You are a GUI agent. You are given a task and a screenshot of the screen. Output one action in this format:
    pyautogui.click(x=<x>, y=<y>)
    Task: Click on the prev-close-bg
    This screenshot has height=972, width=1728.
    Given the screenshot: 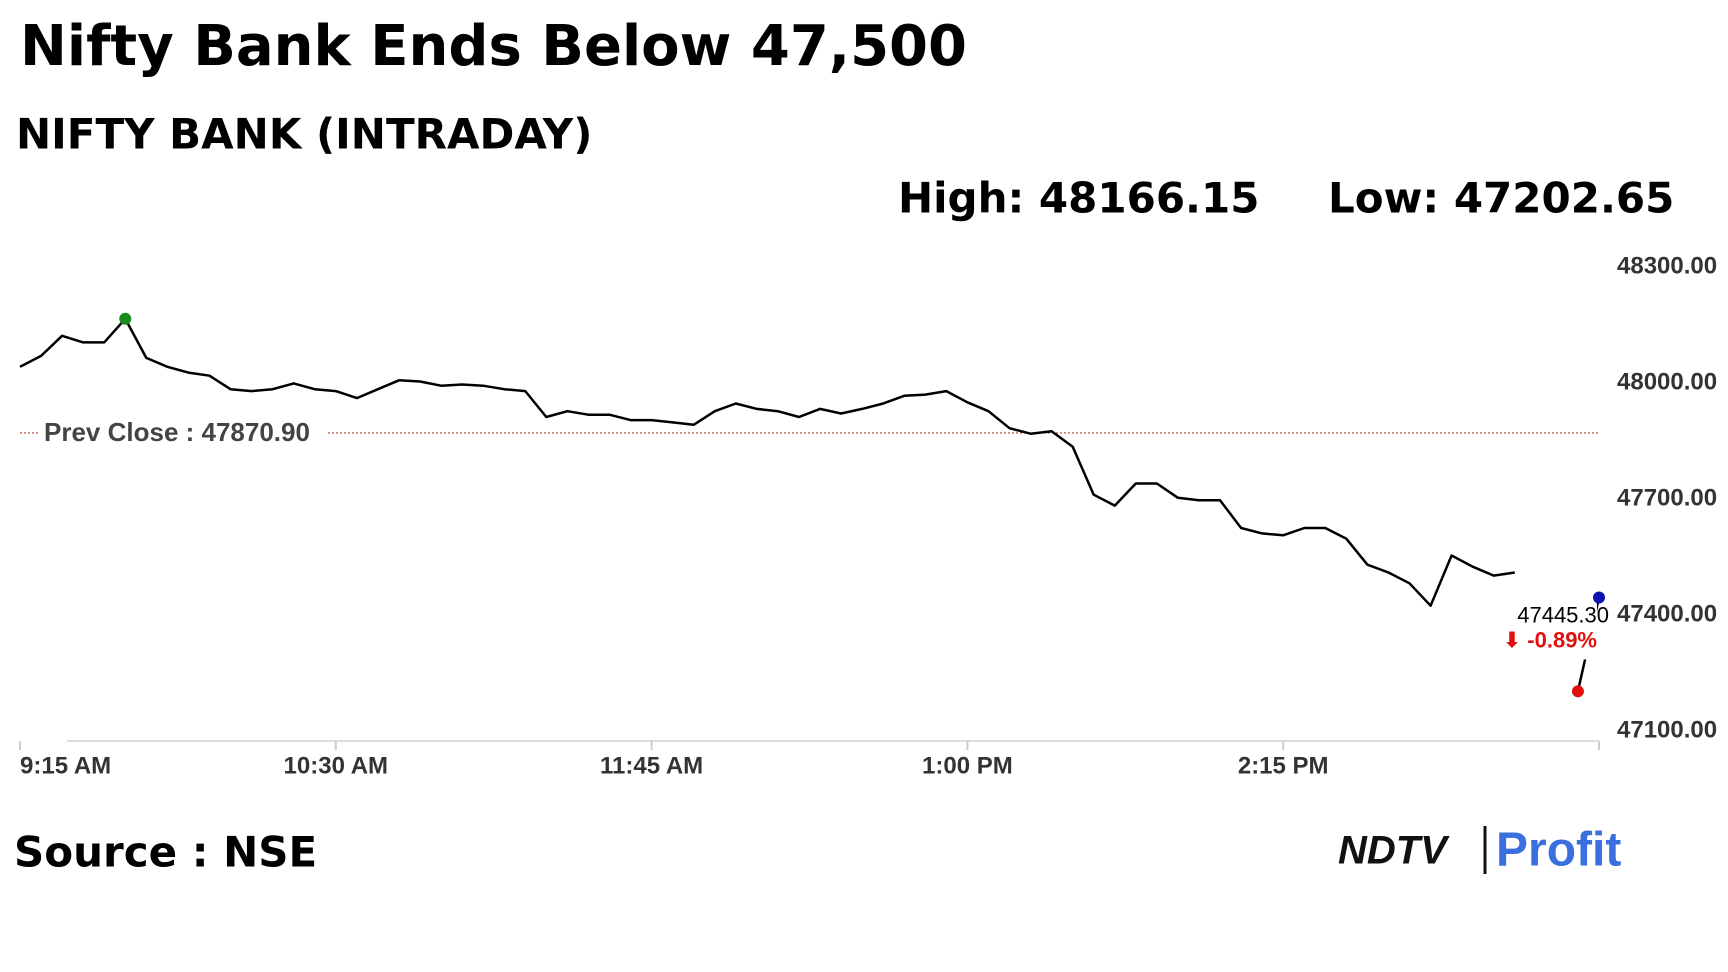 What is the action you would take?
    pyautogui.click(x=183, y=432)
    